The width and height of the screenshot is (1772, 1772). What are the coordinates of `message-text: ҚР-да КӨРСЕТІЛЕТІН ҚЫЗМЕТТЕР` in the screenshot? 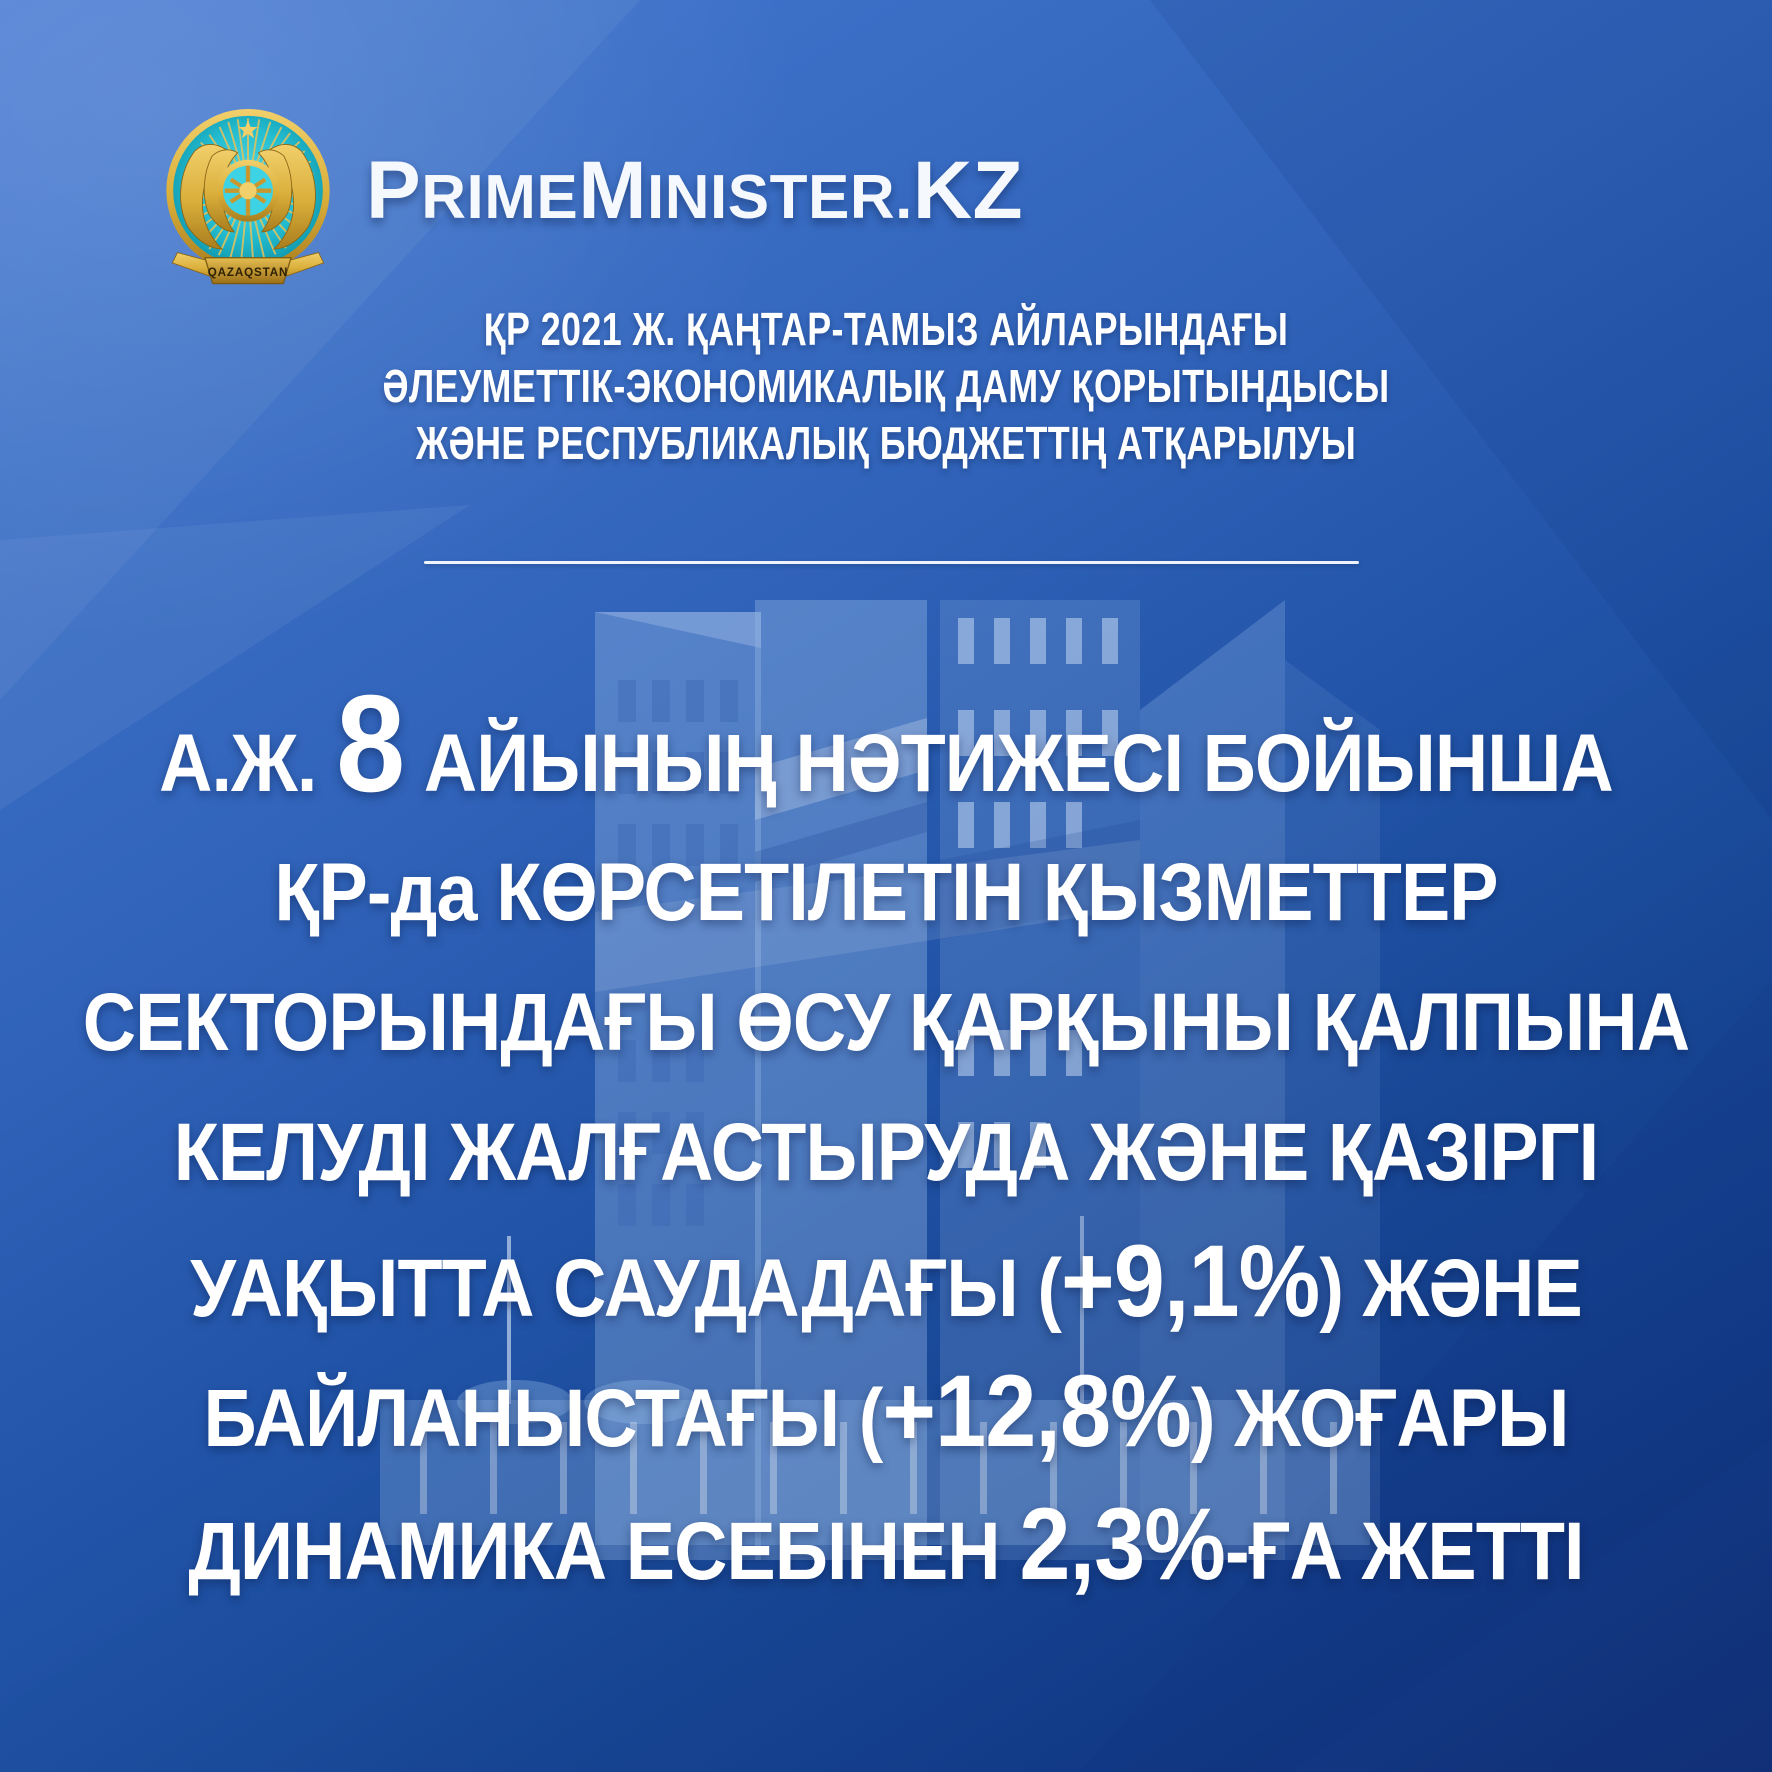 It's located at (886, 892).